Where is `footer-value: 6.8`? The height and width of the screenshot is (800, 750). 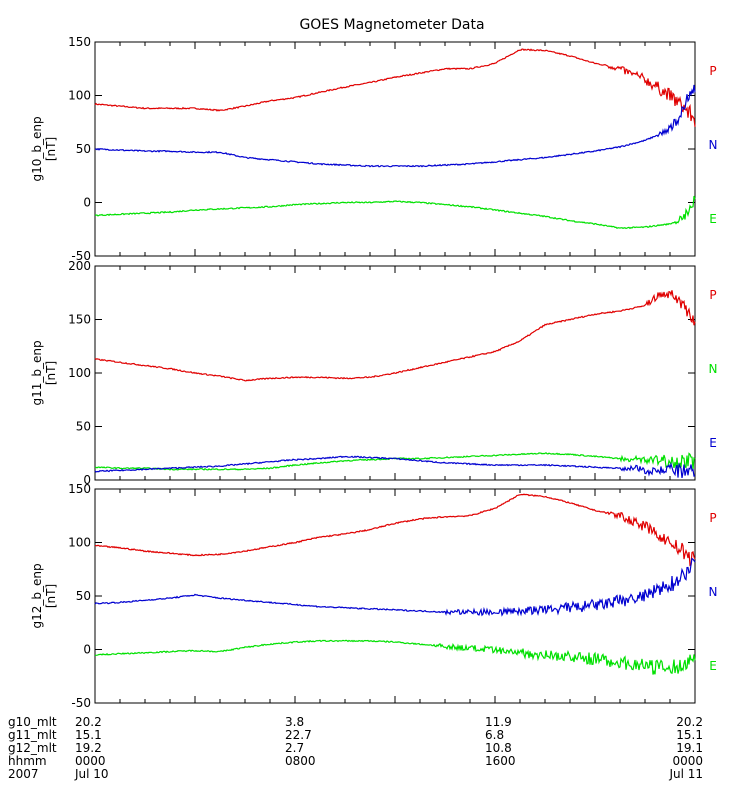 footer-value: 6.8 is located at coordinates (495, 735).